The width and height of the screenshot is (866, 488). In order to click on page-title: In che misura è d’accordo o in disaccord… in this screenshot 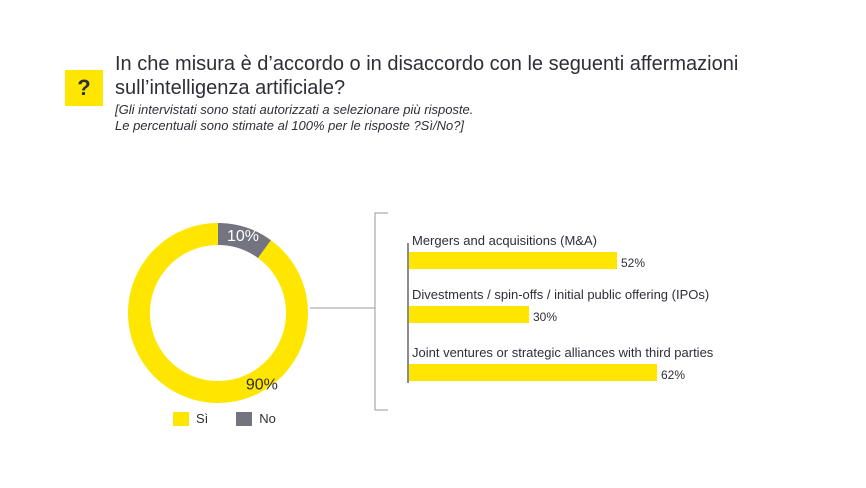, I will do `click(427, 76)`.